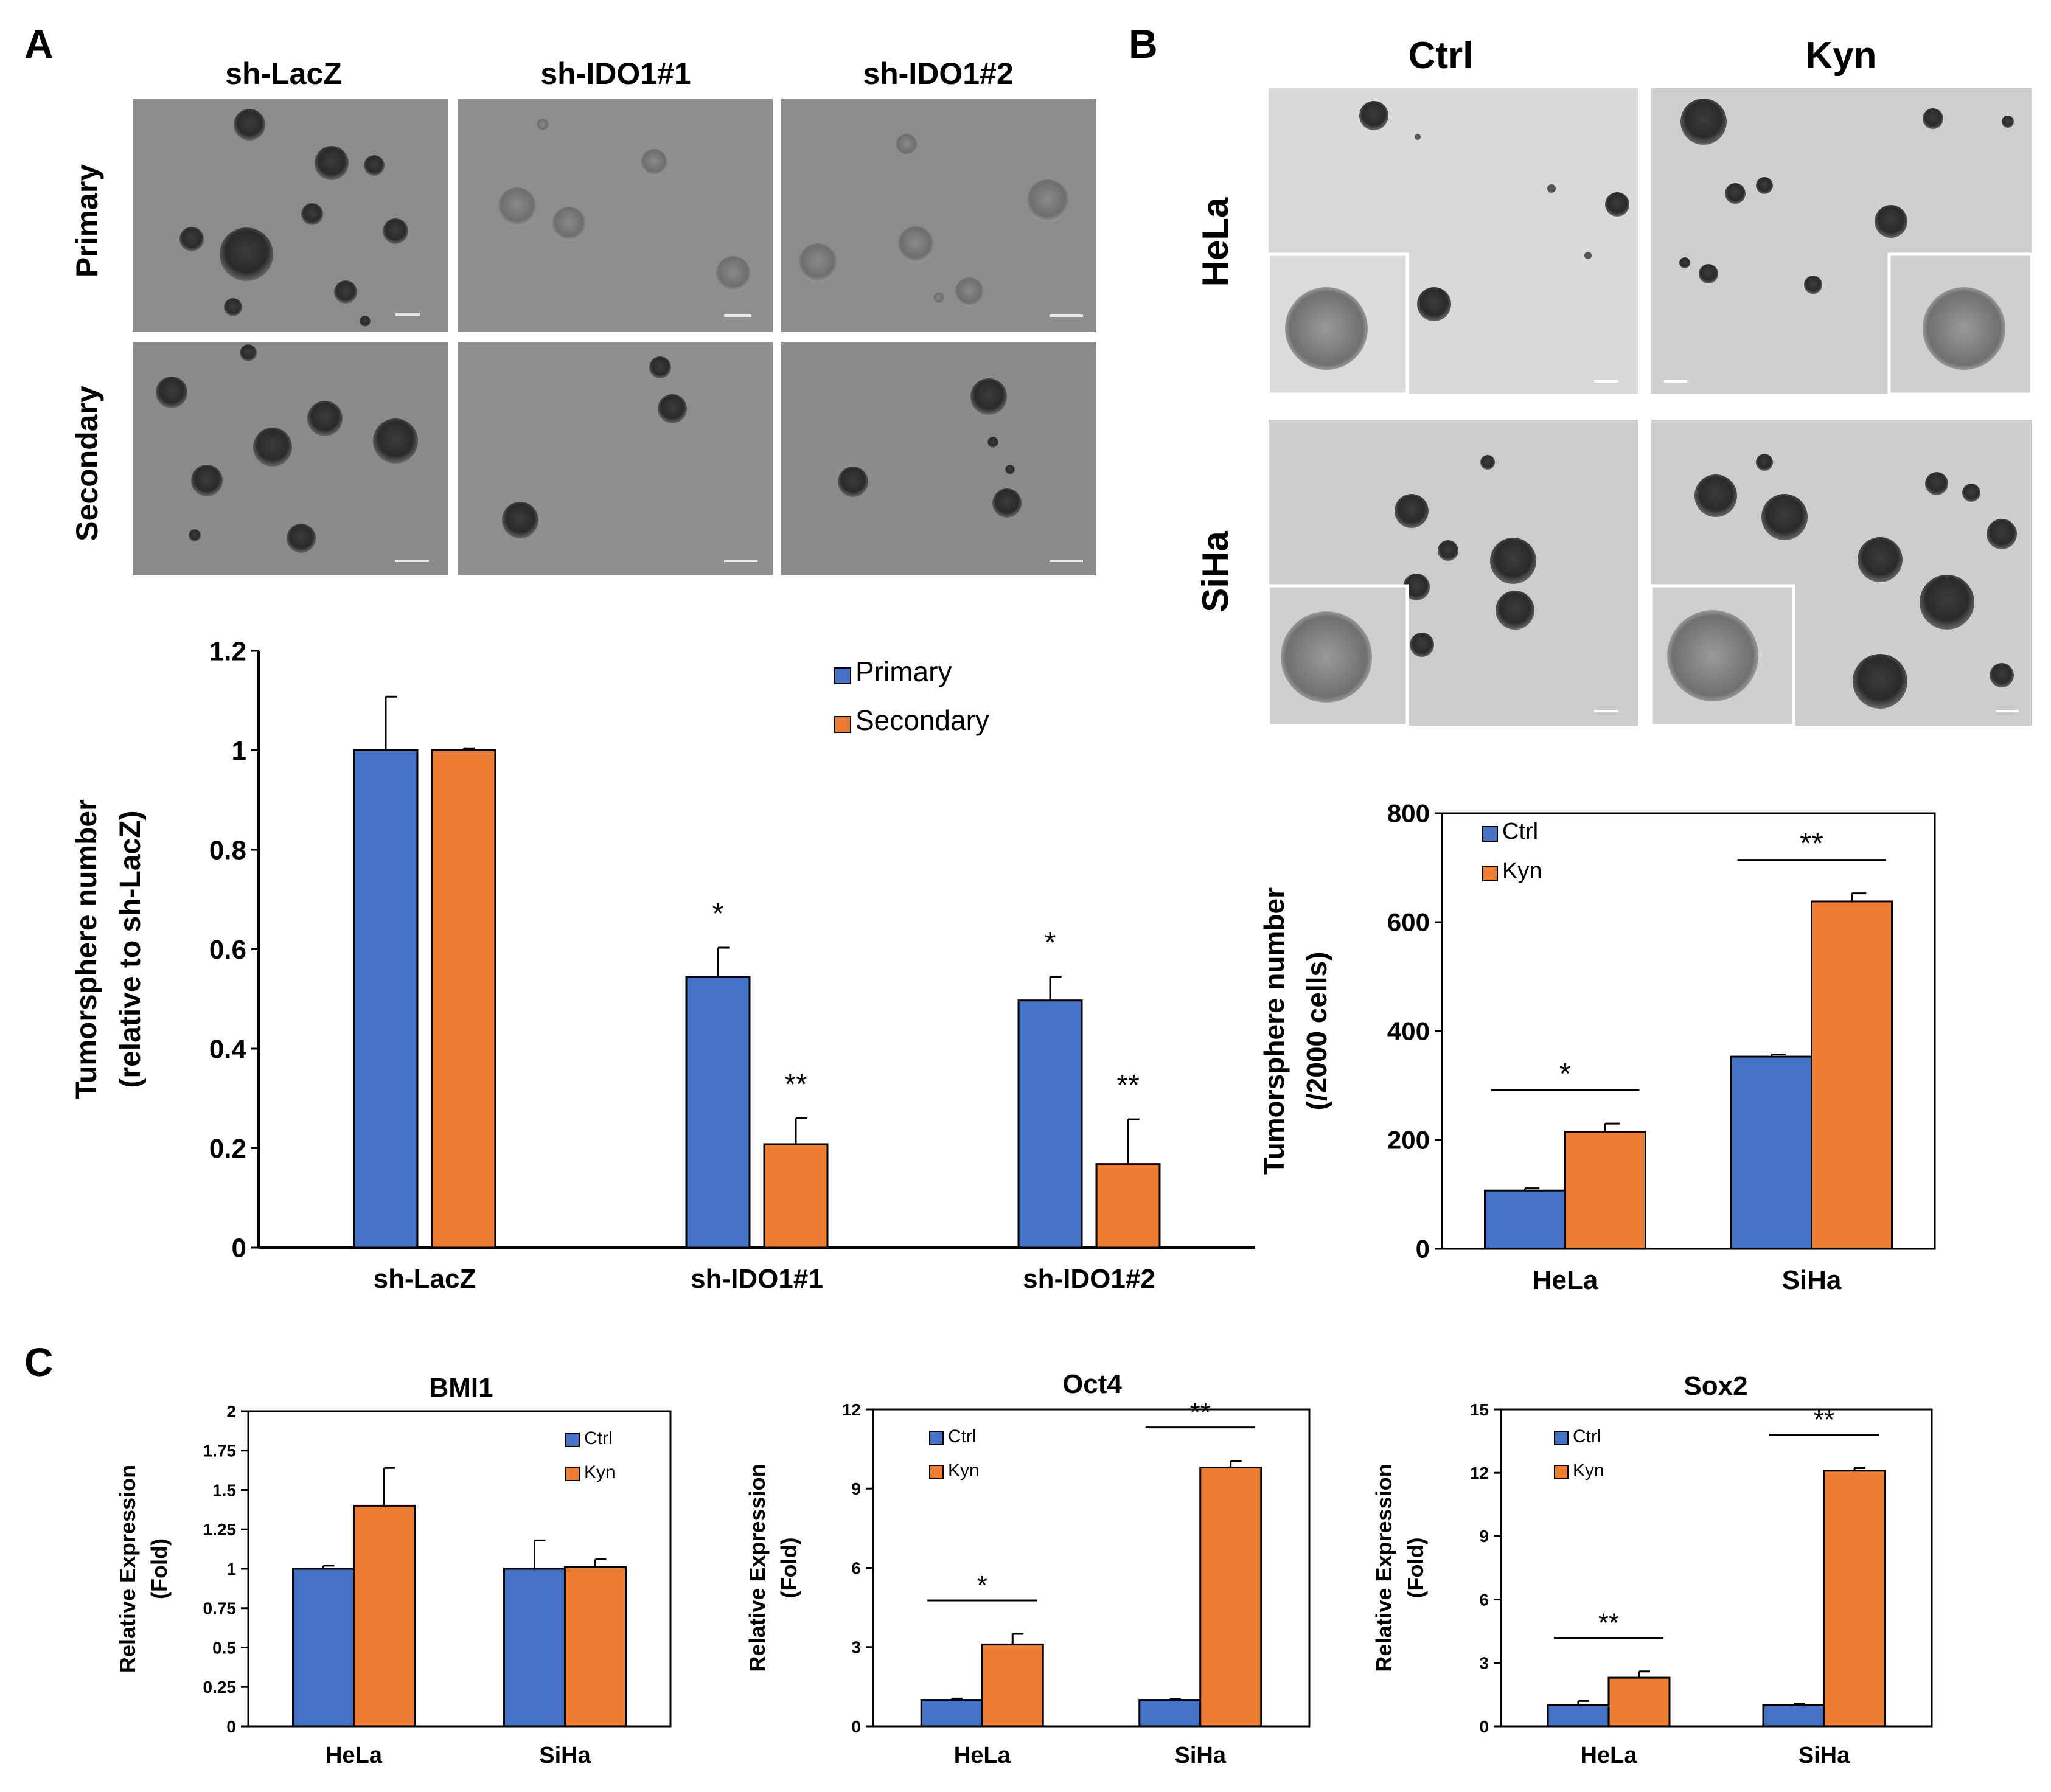 The image size is (2051, 1792). I want to click on panel-label-c: C, so click(39, 1361).